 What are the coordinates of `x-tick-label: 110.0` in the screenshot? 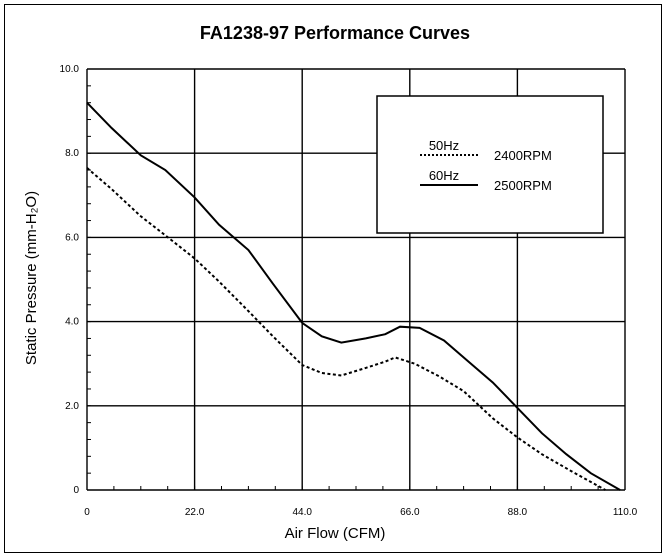 It's located at (625, 512).